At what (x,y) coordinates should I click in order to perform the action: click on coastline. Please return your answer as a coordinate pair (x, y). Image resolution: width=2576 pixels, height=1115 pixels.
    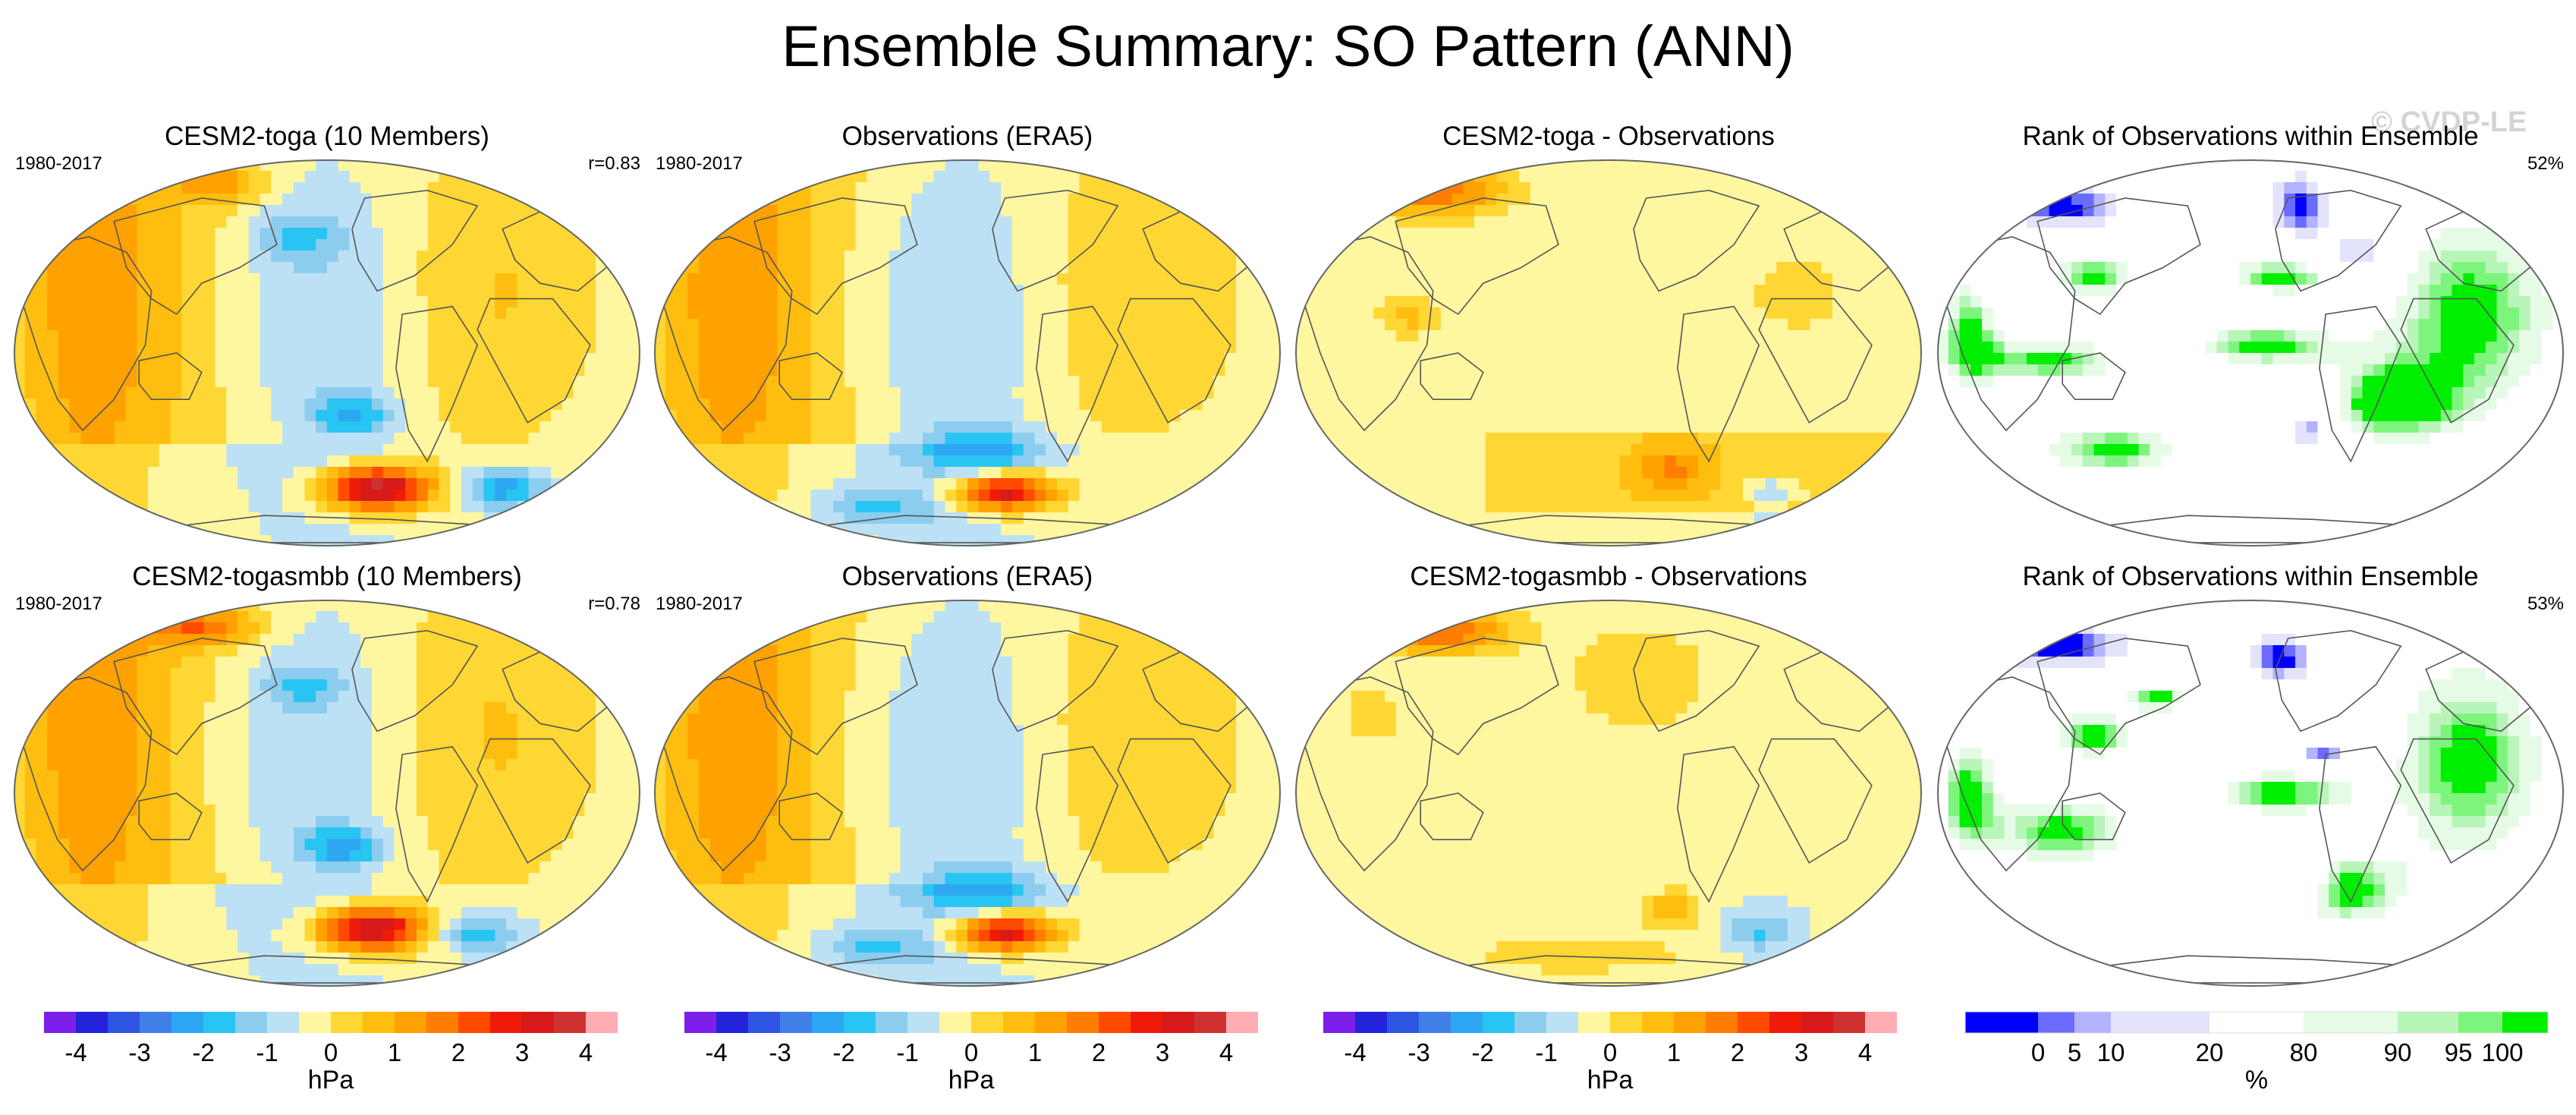
    Looking at the image, I should click on (723, 334).